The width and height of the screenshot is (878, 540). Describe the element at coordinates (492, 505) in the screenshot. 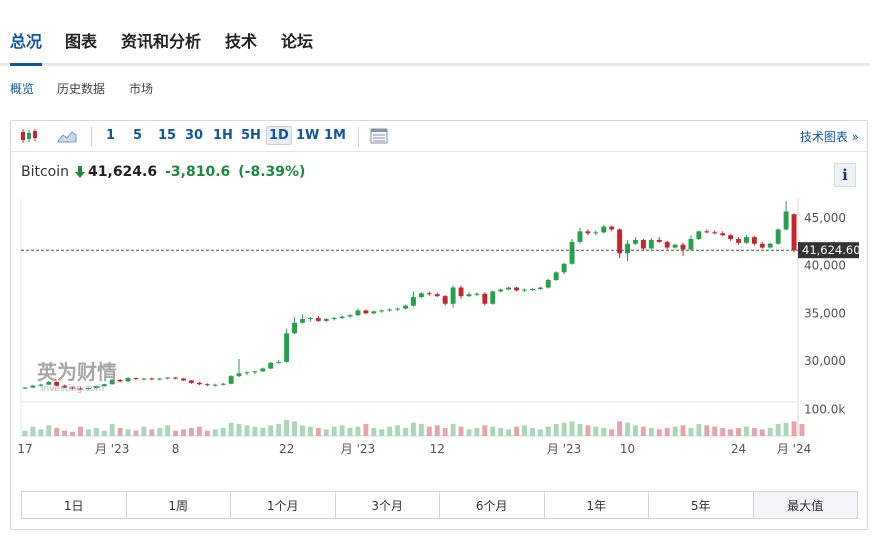

I see `range-6m: 6个月` at that location.